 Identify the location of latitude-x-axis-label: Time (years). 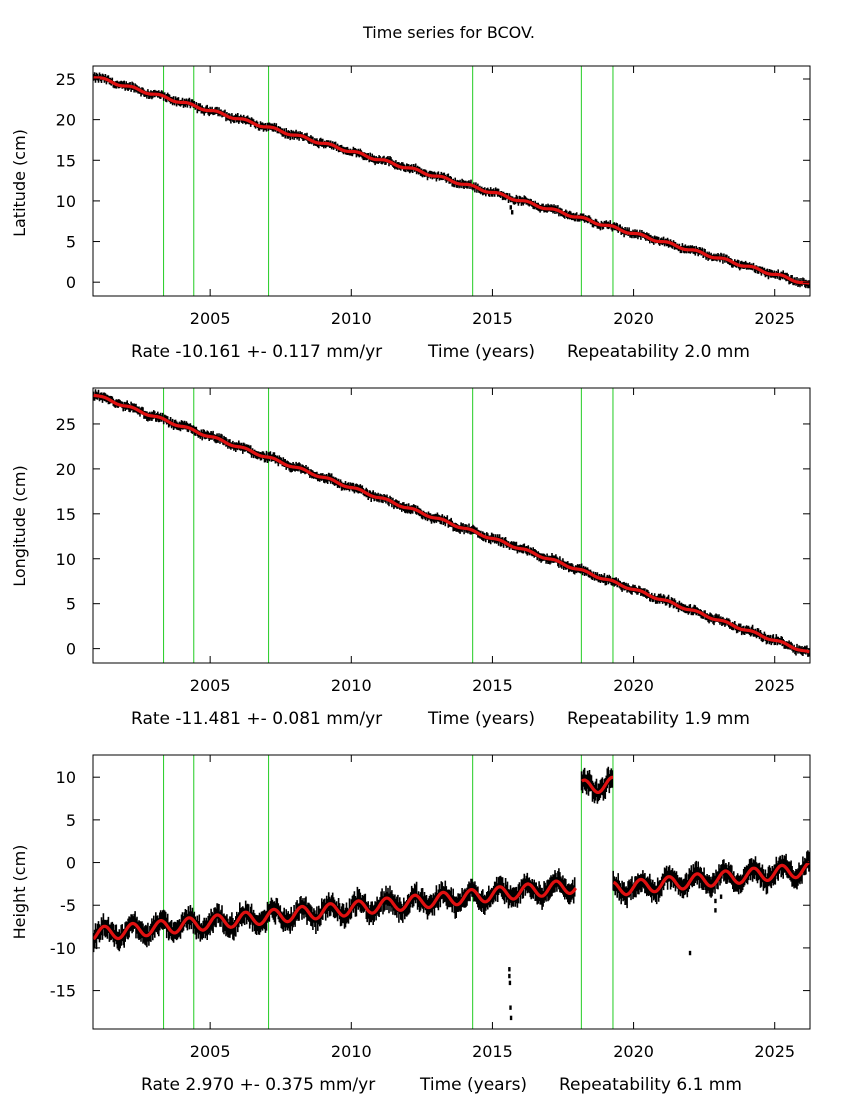
(481, 352).